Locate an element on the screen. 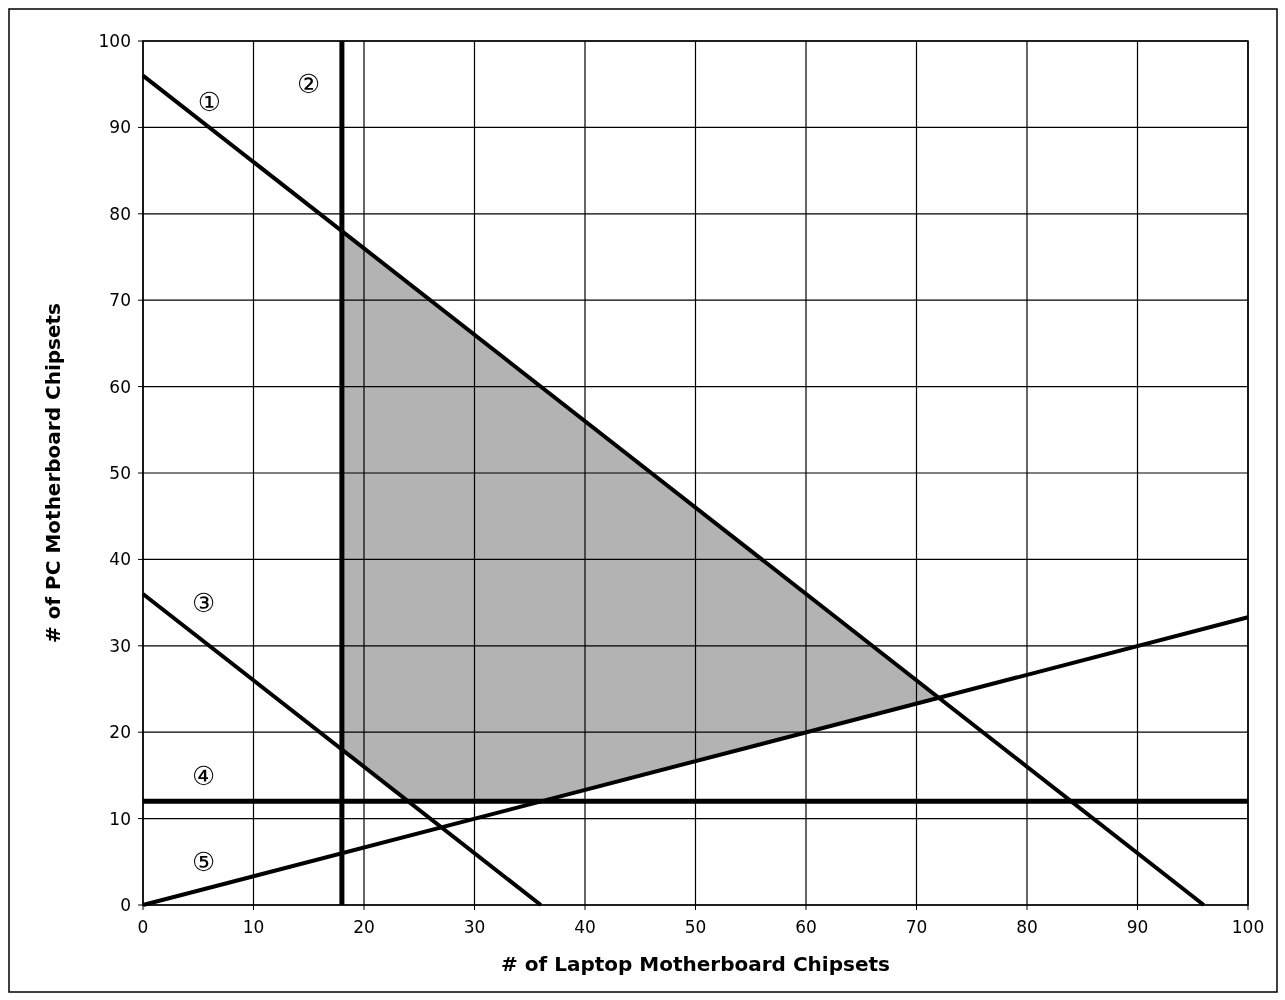 The width and height of the screenshot is (1285, 1000). y-tick-label: 40 is located at coordinates (120, 559).